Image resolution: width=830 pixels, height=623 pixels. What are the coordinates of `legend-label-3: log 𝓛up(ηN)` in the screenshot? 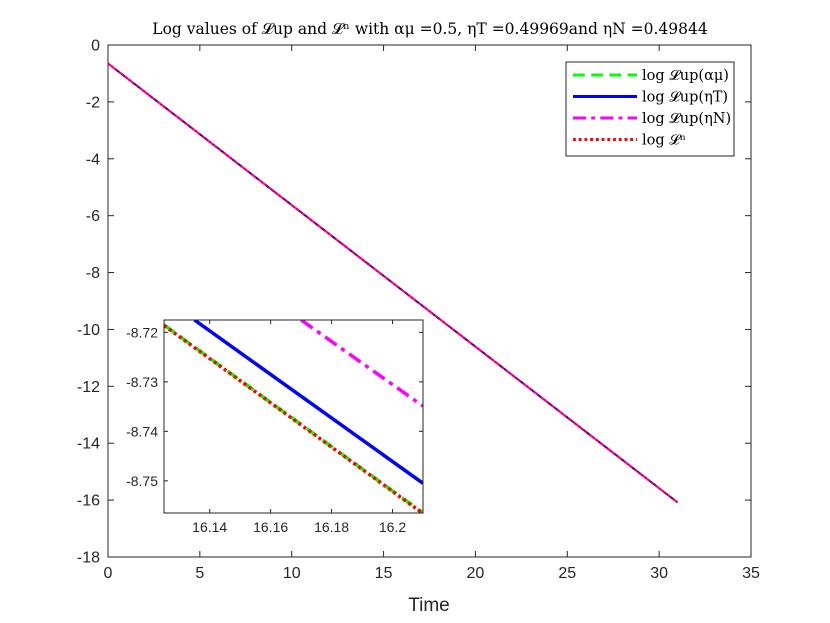 It's located at (686, 119).